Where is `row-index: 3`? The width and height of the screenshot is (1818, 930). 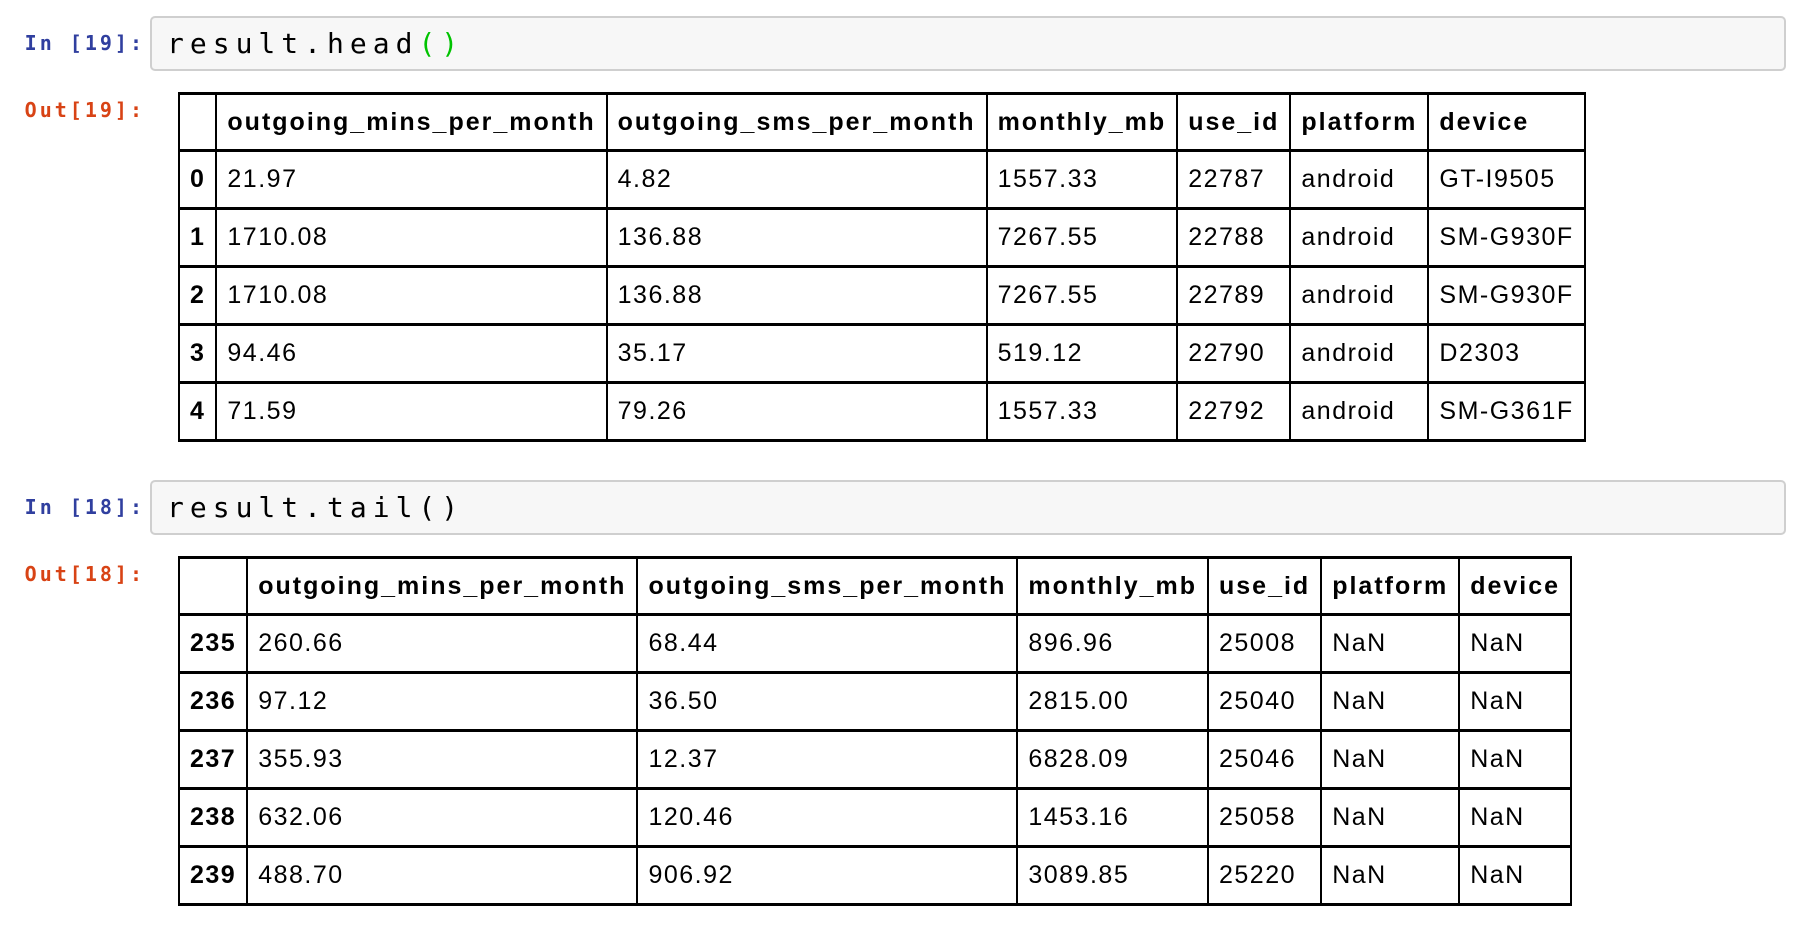
row-index: 3 is located at coordinates (197, 353).